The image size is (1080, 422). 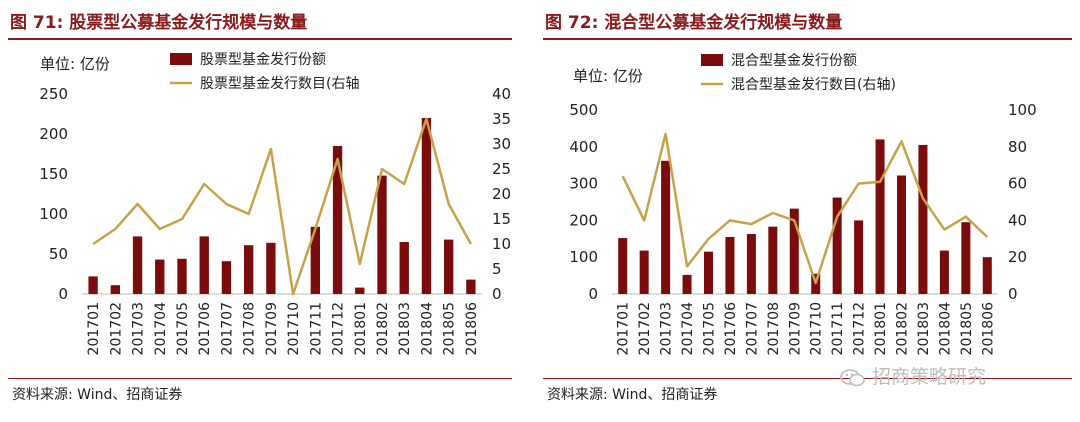 What do you see at coordinates (929, 377) in the screenshot?
I see `watermark-text: 招商策略研究` at bounding box center [929, 377].